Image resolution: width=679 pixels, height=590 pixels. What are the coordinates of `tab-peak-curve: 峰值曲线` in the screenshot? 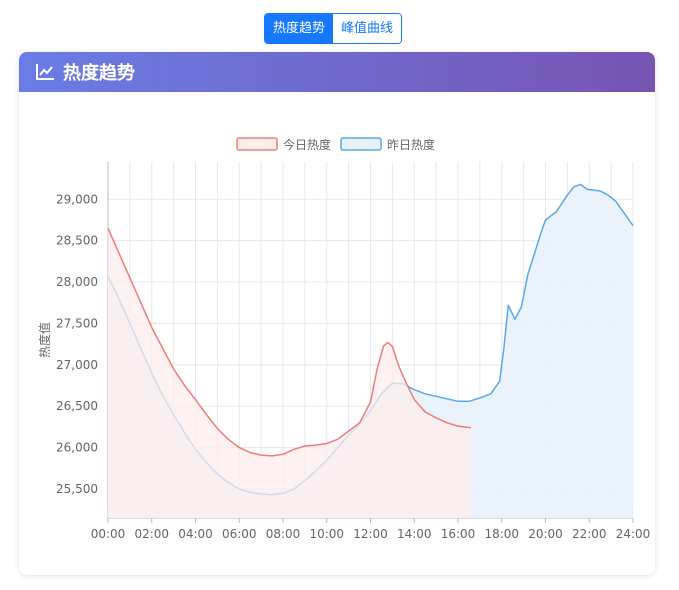 It's located at (367, 28).